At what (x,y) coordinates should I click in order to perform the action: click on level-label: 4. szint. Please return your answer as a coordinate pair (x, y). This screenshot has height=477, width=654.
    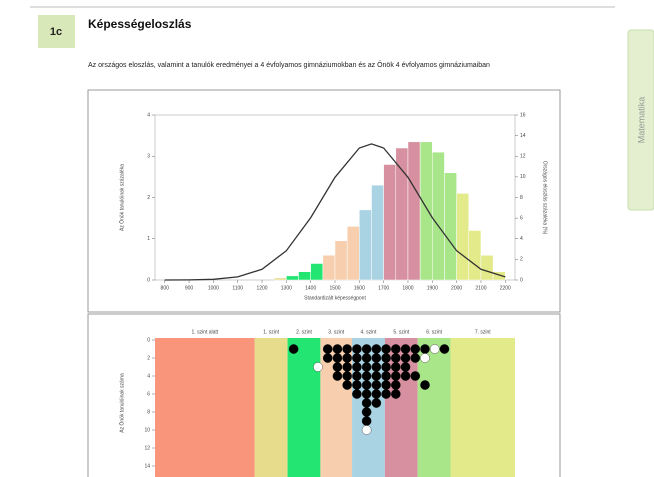
    Looking at the image, I should click on (369, 332).